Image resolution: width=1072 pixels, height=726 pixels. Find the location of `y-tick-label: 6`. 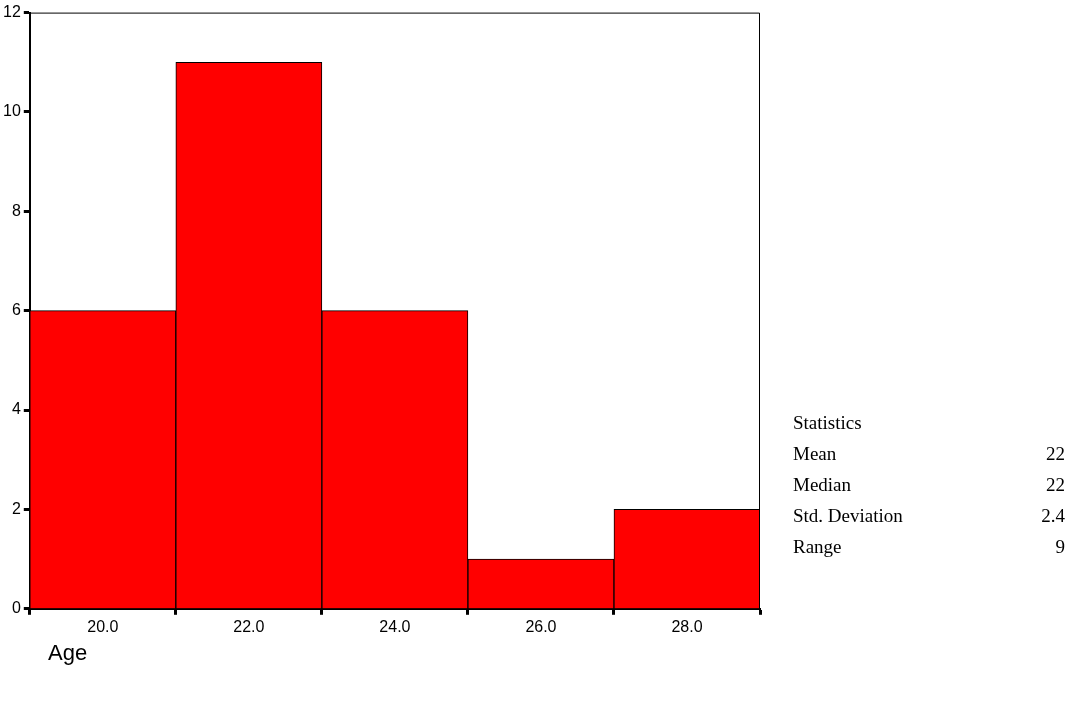

y-tick-label: 6 is located at coordinates (16, 310).